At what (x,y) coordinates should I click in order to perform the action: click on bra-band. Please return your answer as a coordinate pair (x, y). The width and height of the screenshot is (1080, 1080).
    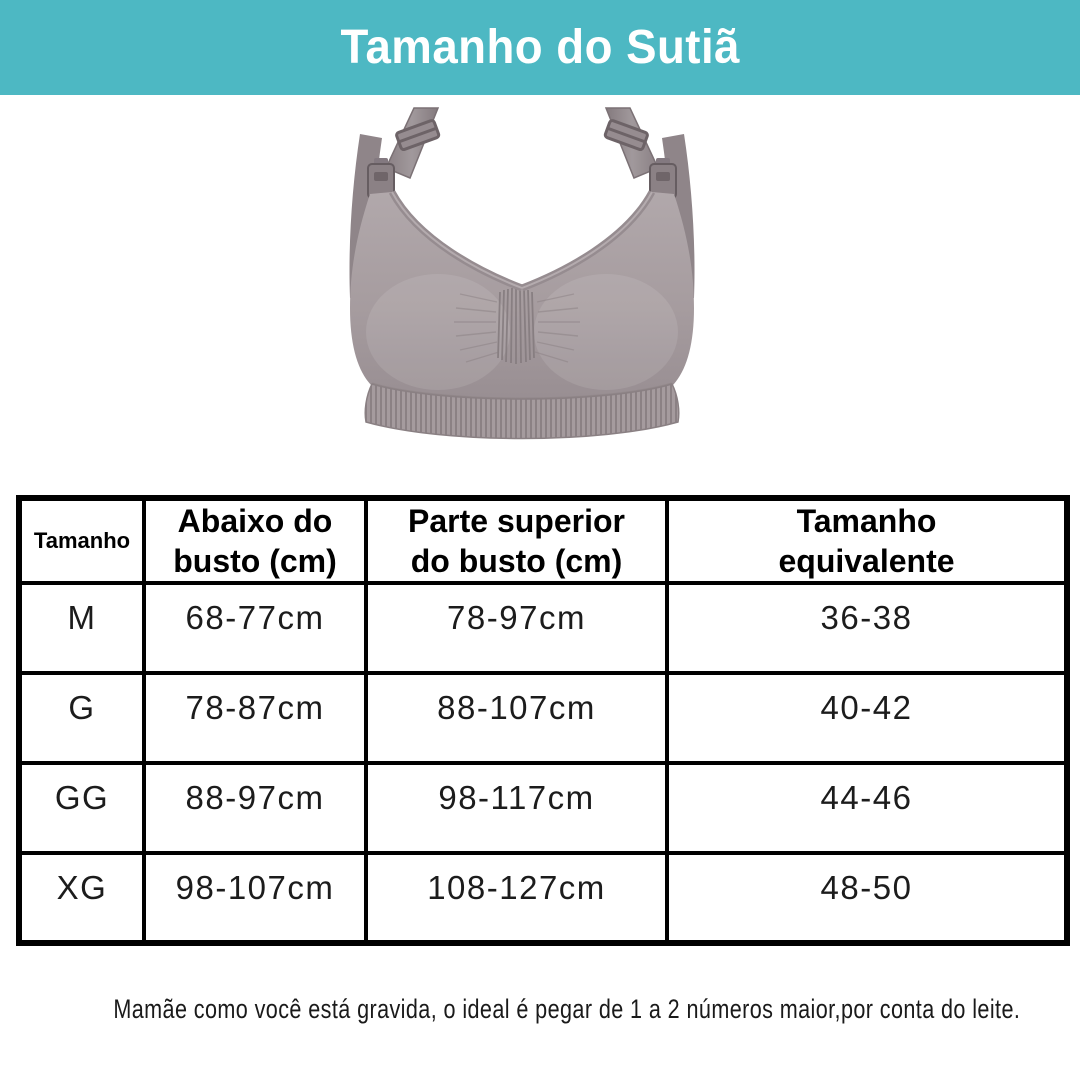
    Looking at the image, I should click on (522, 411).